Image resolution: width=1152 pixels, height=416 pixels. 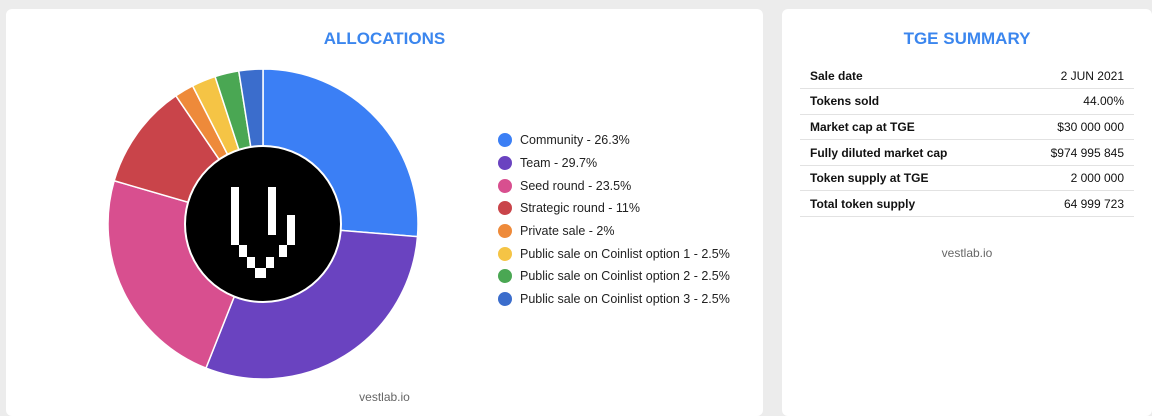 What do you see at coordinates (905, 152) in the screenshot?
I see `summary-label: Fully diluted market cap` at bounding box center [905, 152].